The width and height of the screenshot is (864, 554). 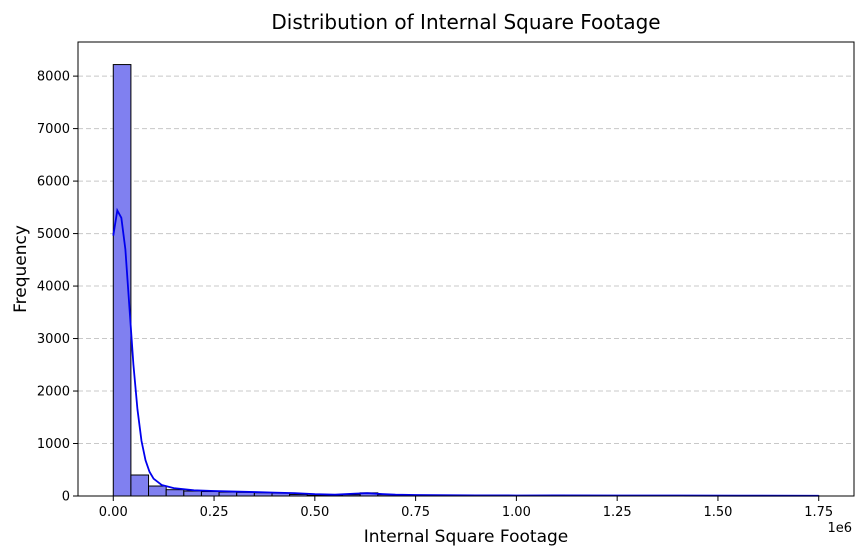 I want to click on y-tick-label: 7000, so click(x=53, y=129).